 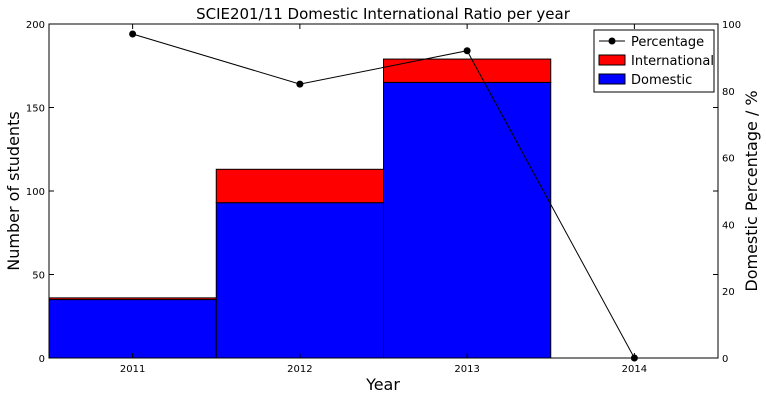 What do you see at coordinates (42, 359) in the screenshot?
I see `y-tick-label: 0` at bounding box center [42, 359].